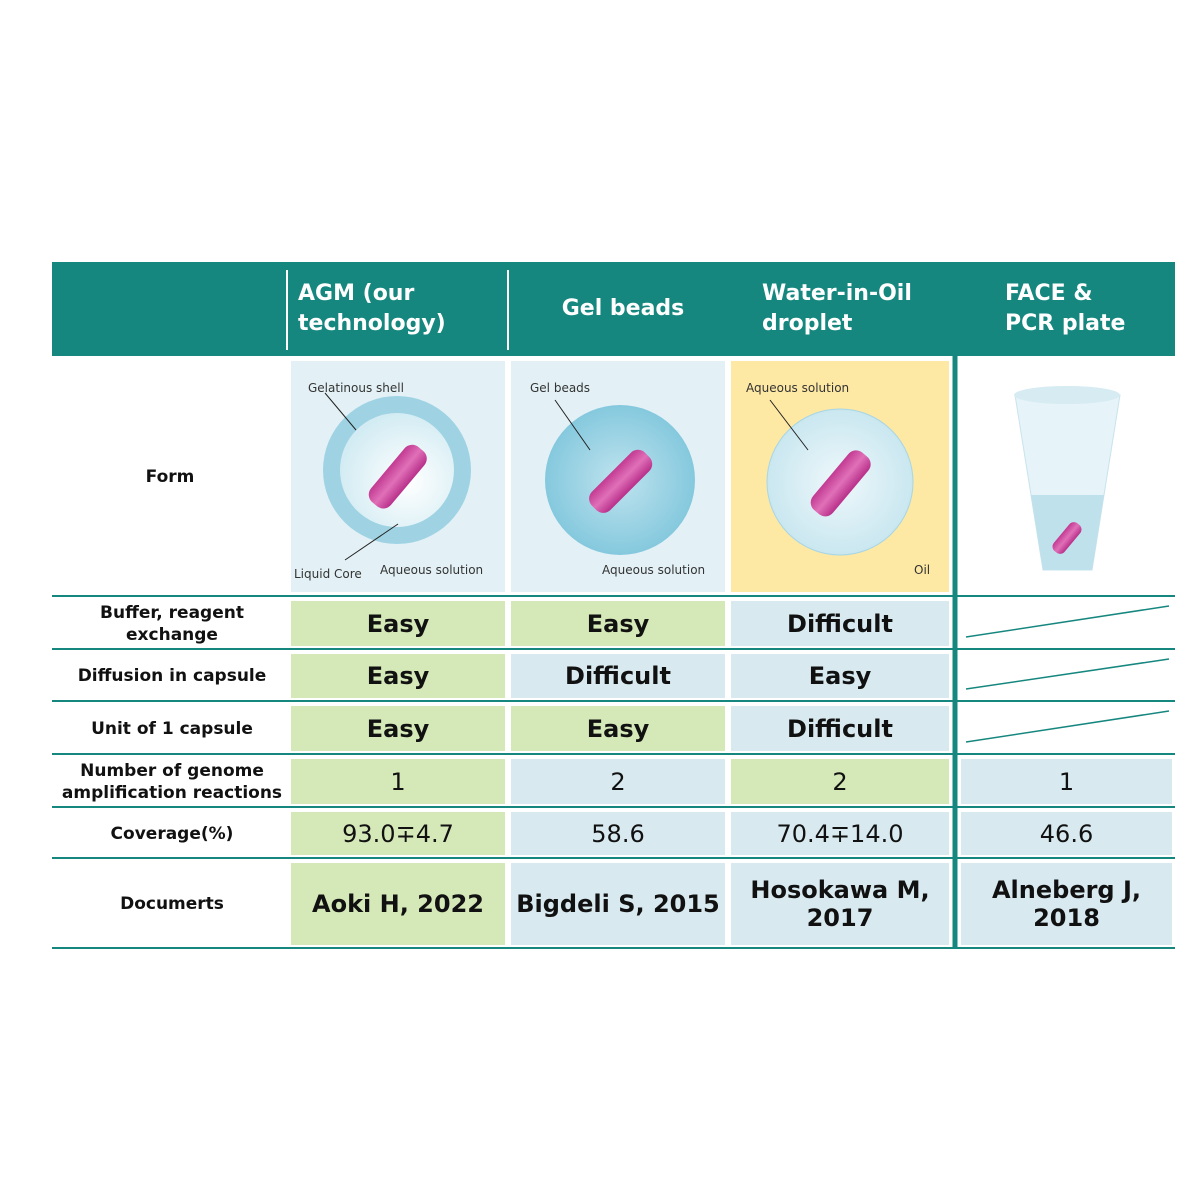  I want to click on cell: Alneberg J, 2018, so click(1066, 904).